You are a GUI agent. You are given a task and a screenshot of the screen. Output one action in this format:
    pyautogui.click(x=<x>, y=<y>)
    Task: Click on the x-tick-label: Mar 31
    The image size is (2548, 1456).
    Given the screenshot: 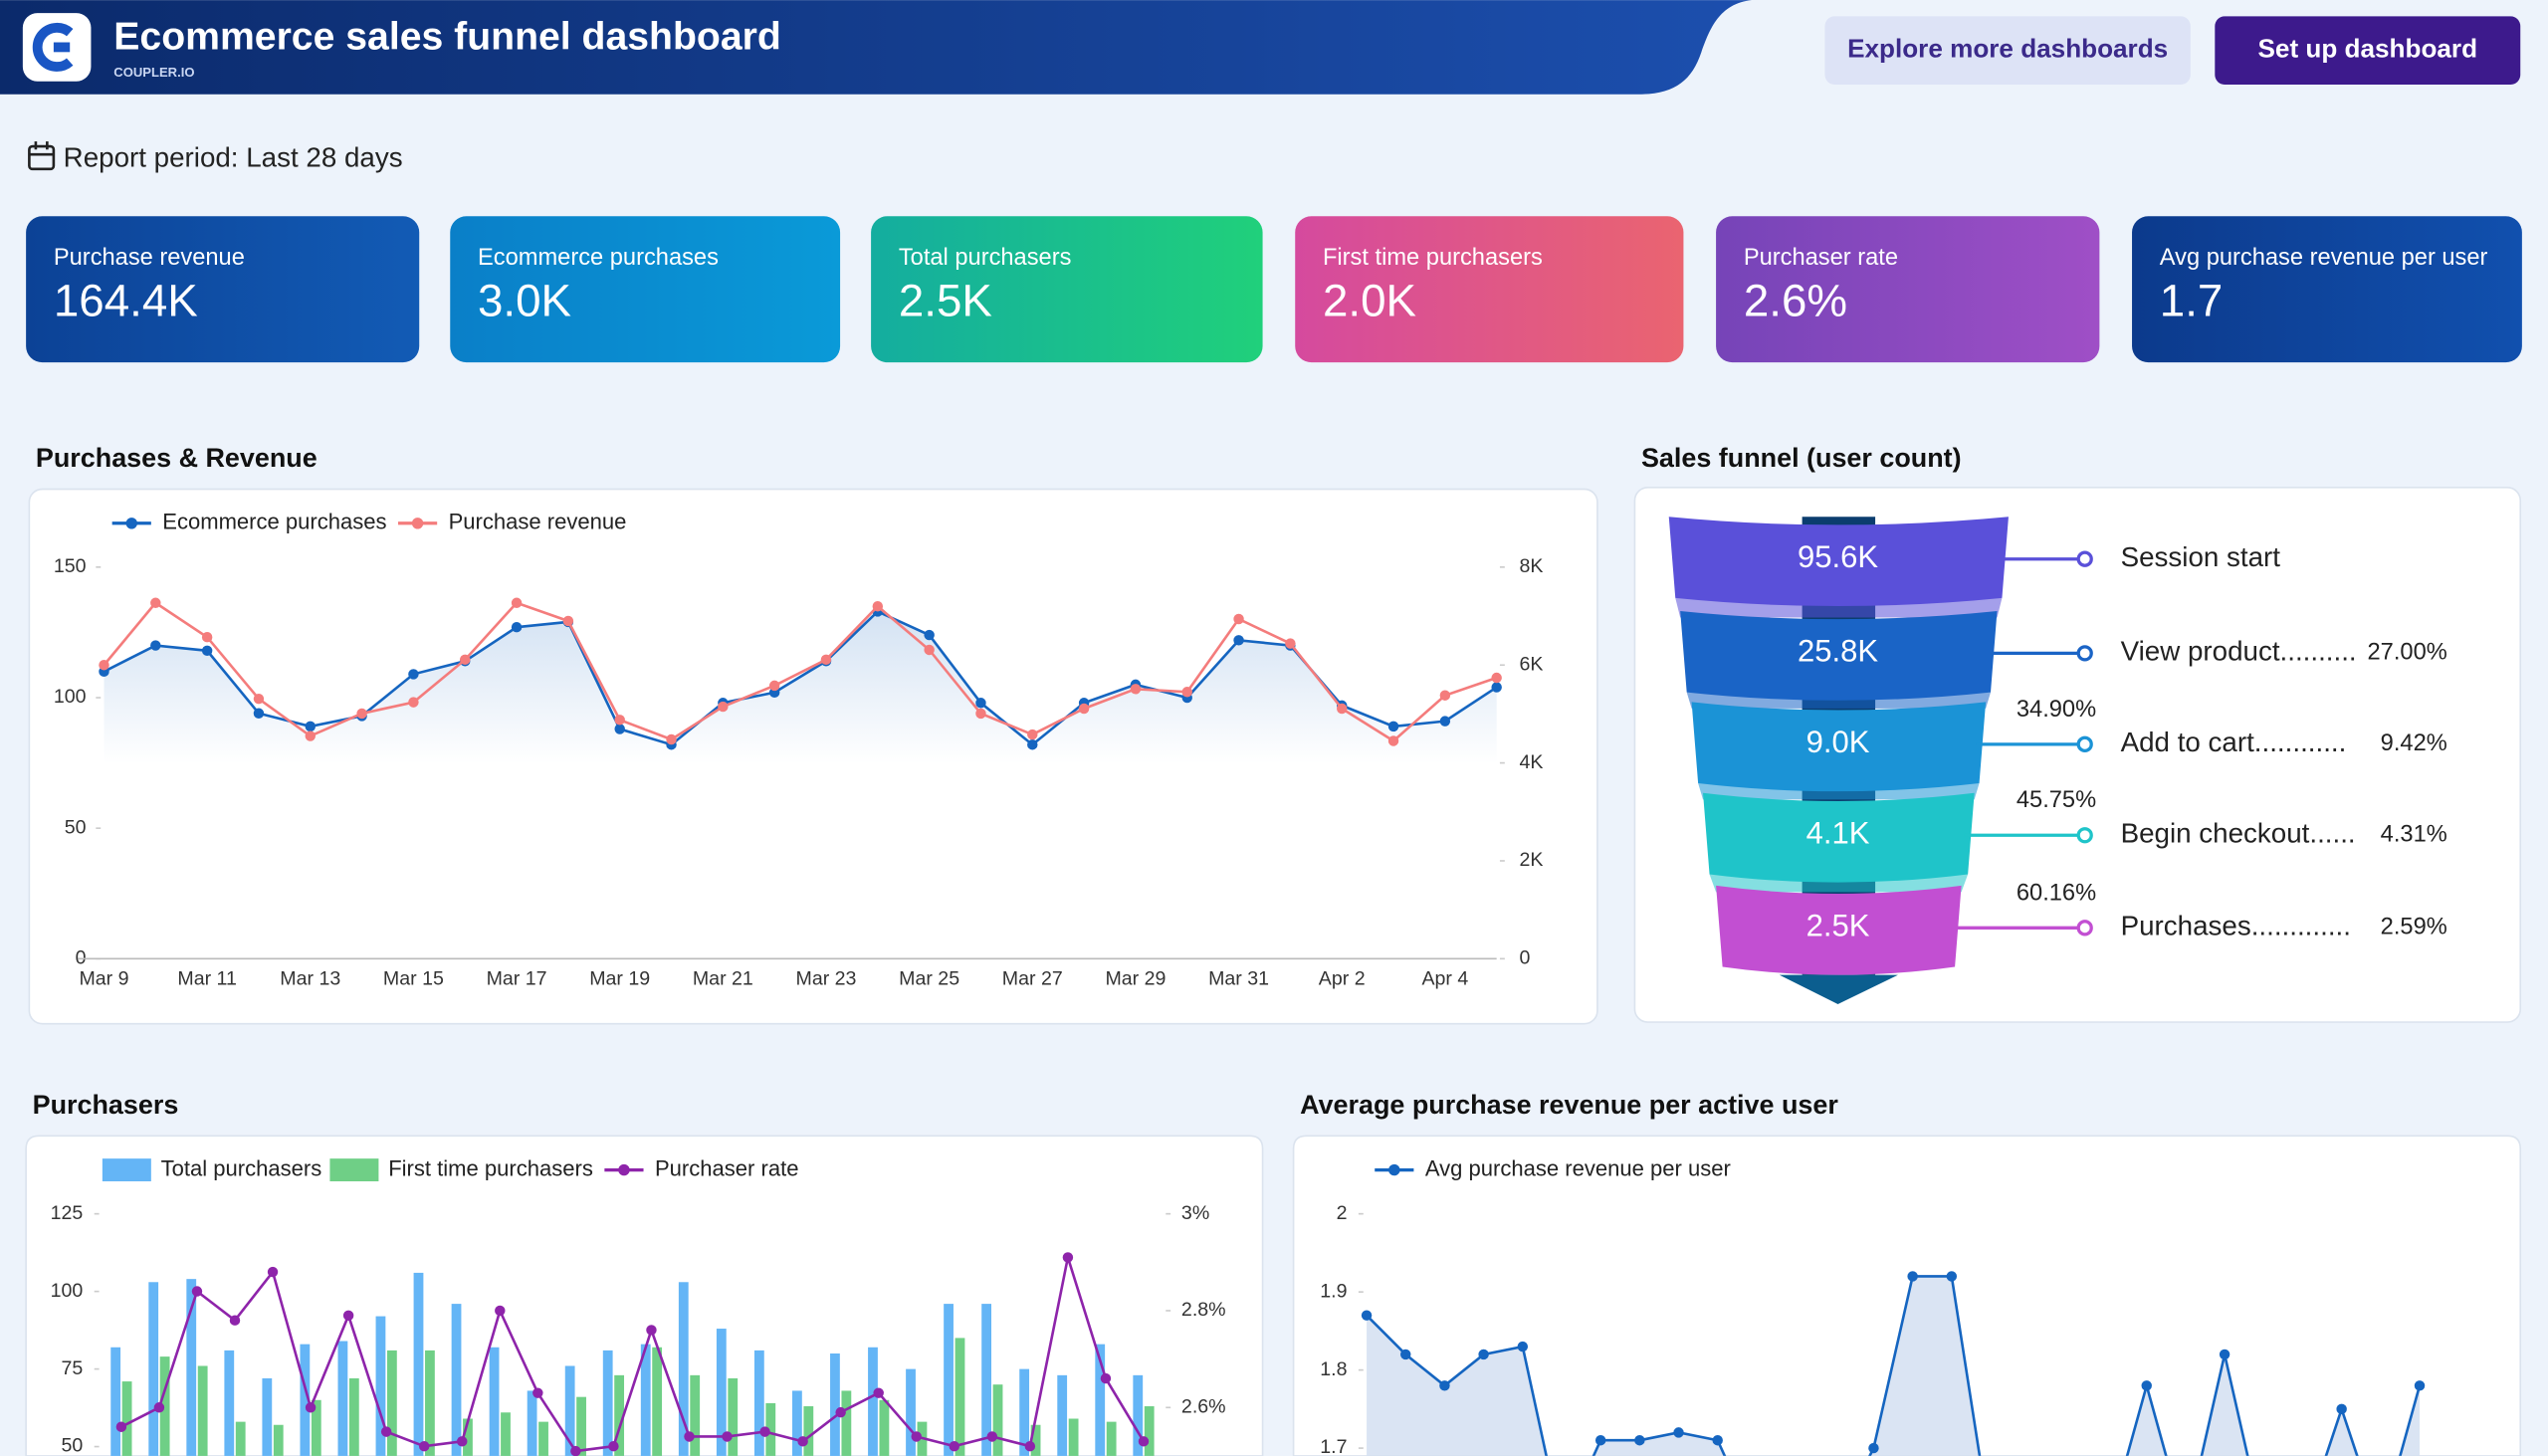 What is the action you would take?
    pyautogui.click(x=1238, y=979)
    